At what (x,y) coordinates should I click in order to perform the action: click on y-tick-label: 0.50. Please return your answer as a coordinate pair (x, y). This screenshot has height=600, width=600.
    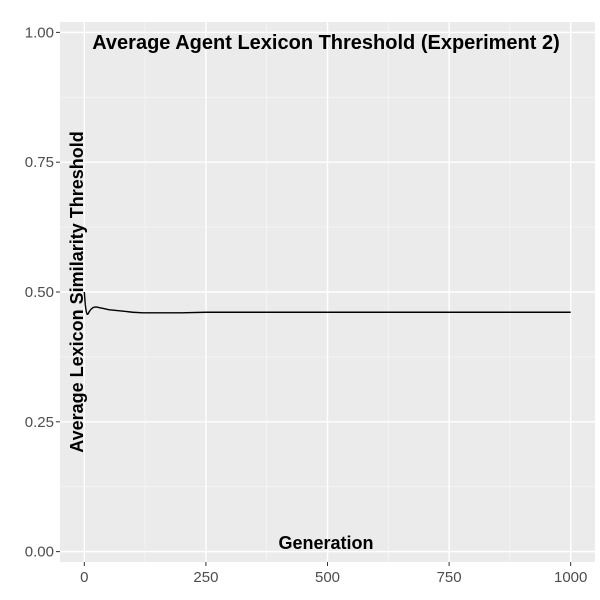
    Looking at the image, I should click on (39, 292).